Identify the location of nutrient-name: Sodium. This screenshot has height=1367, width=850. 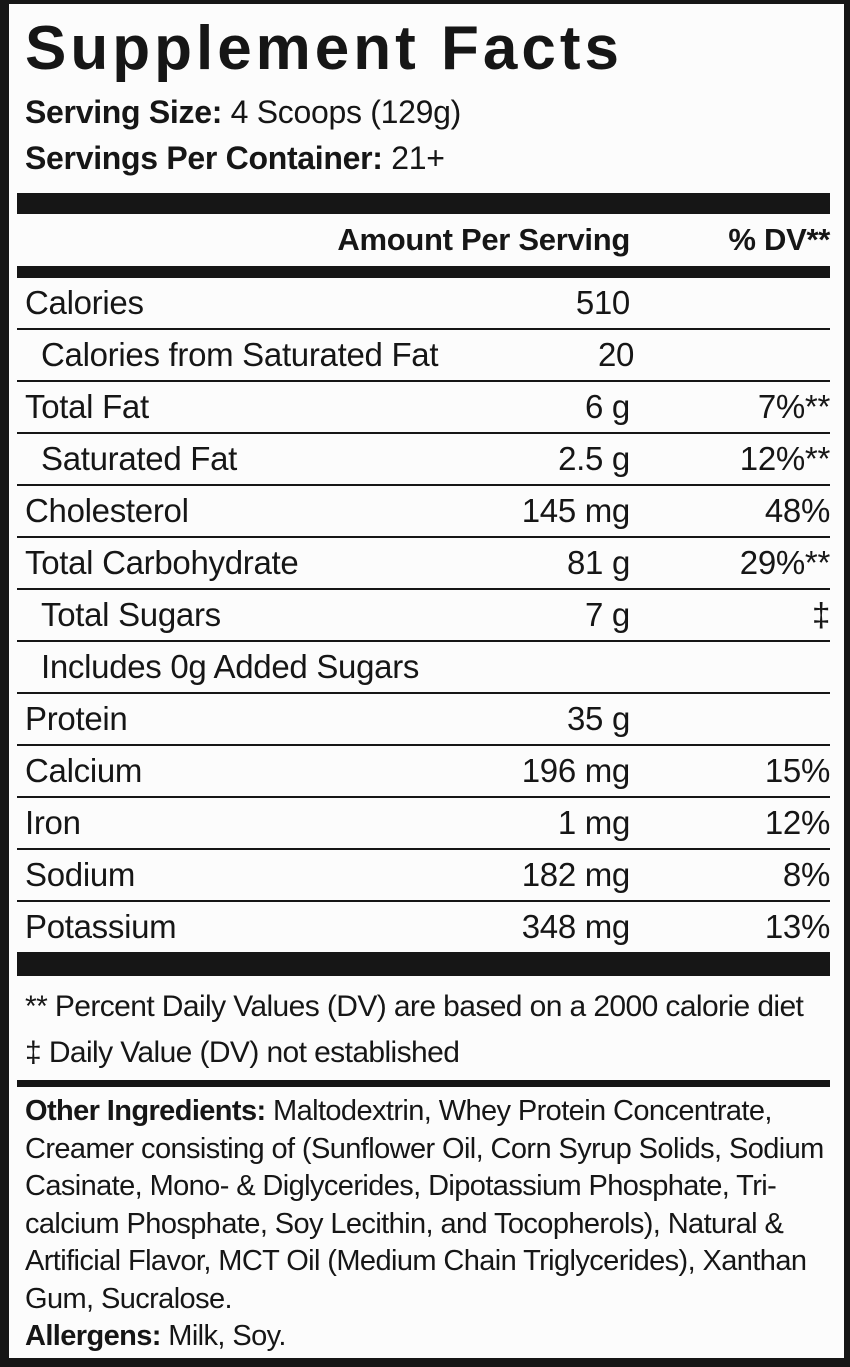
(80, 875).